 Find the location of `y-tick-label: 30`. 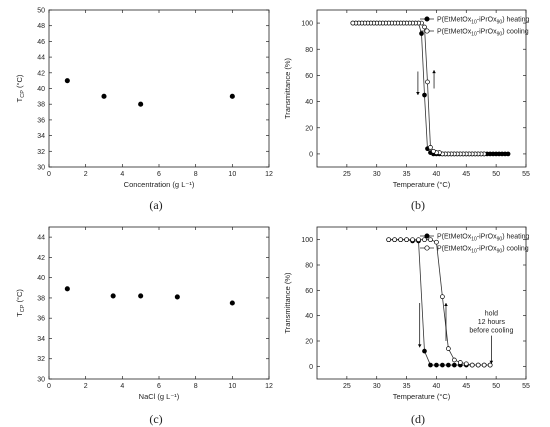

y-tick-label: 30 is located at coordinates (41, 380).